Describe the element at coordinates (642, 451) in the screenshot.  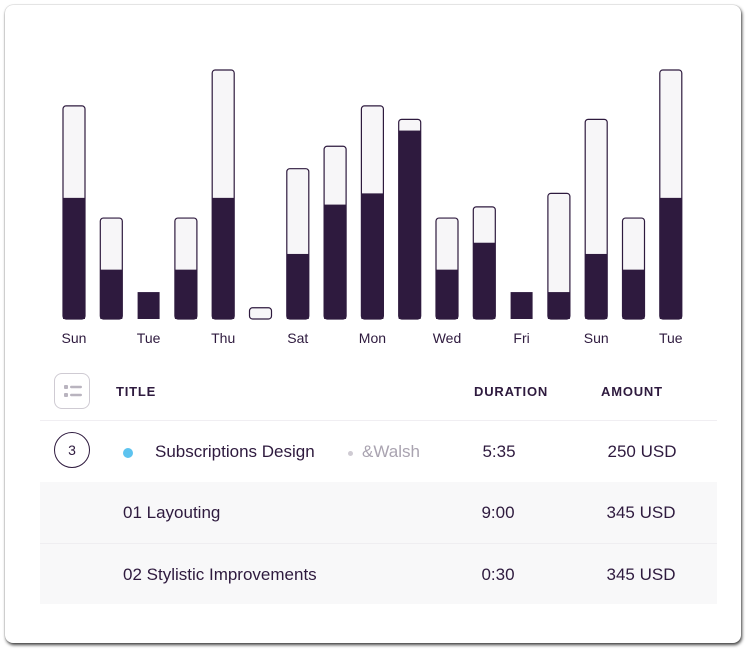
I see `amount-value: 250 USD` at that location.